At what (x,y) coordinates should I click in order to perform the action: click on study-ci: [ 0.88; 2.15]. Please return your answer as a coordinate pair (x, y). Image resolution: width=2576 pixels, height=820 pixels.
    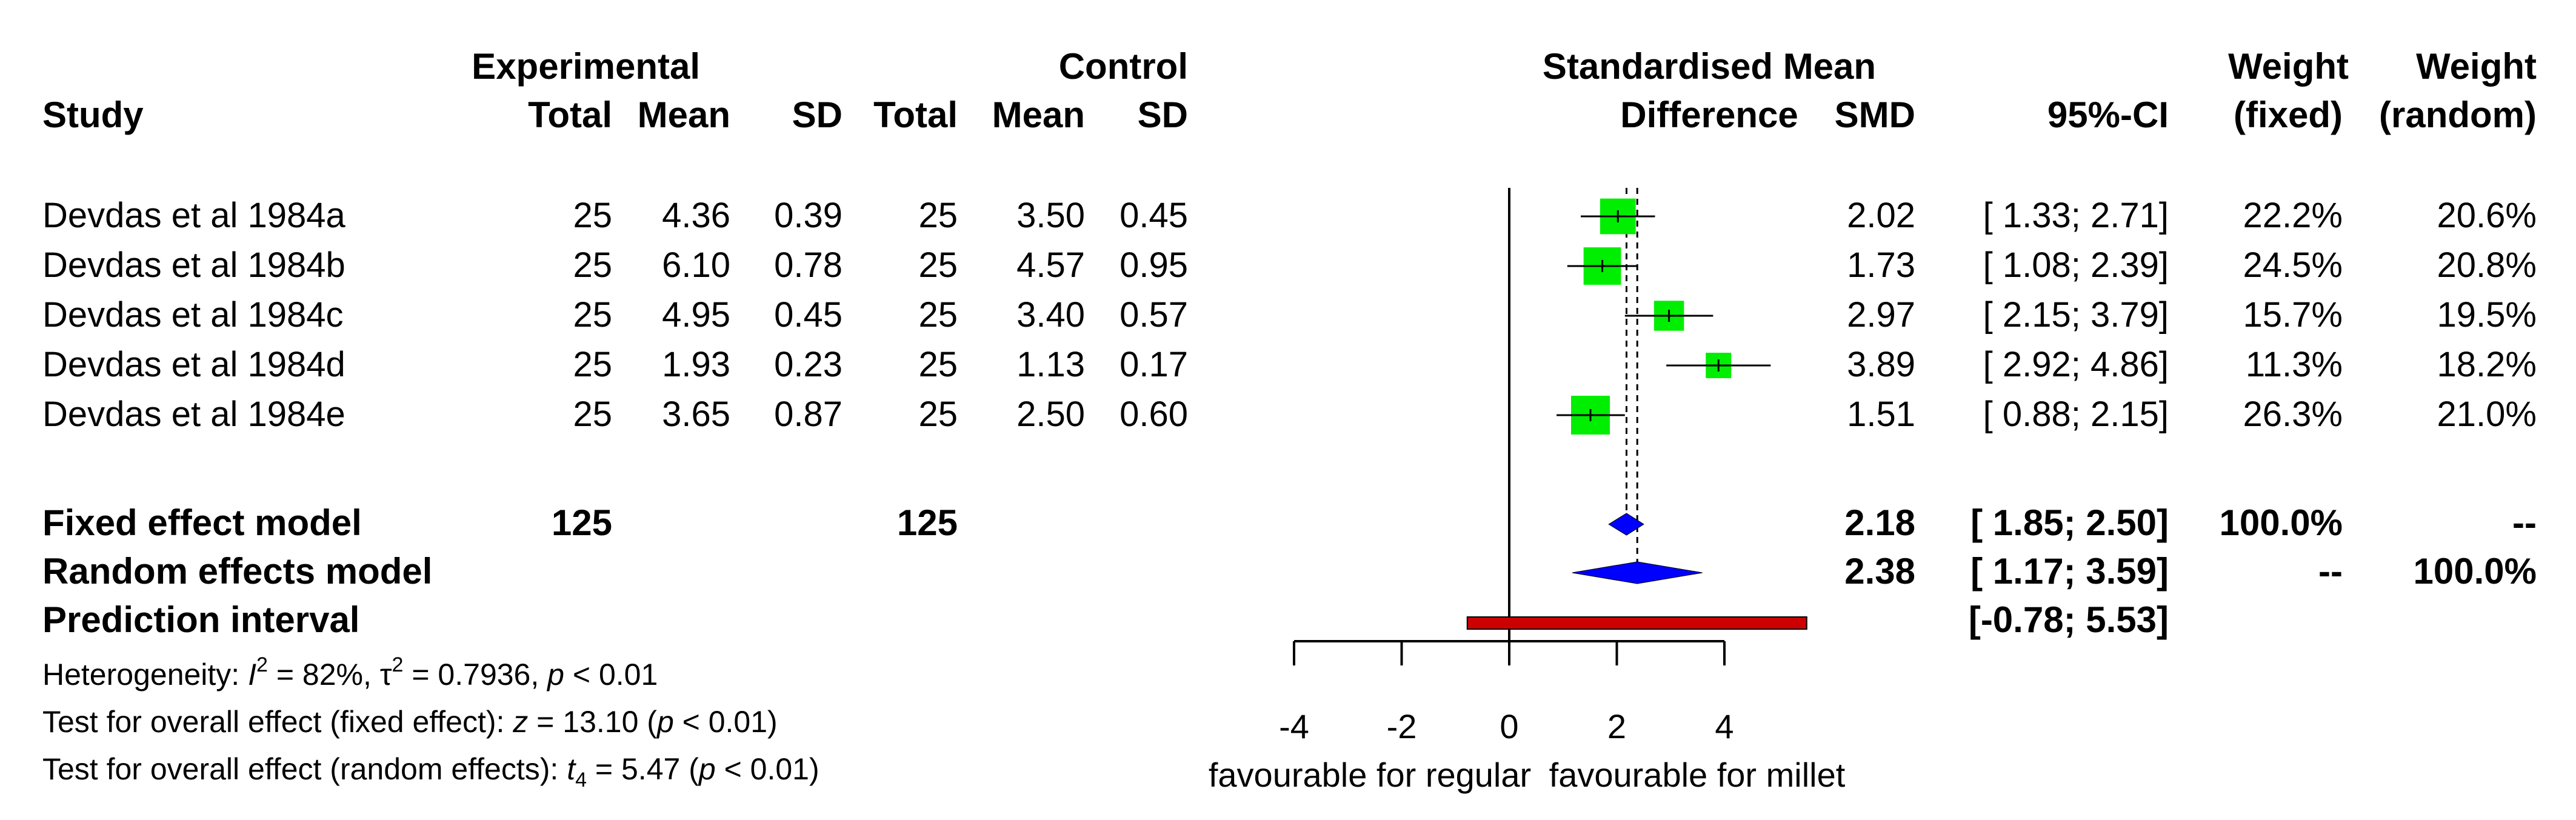
    Looking at the image, I should click on (2076, 414).